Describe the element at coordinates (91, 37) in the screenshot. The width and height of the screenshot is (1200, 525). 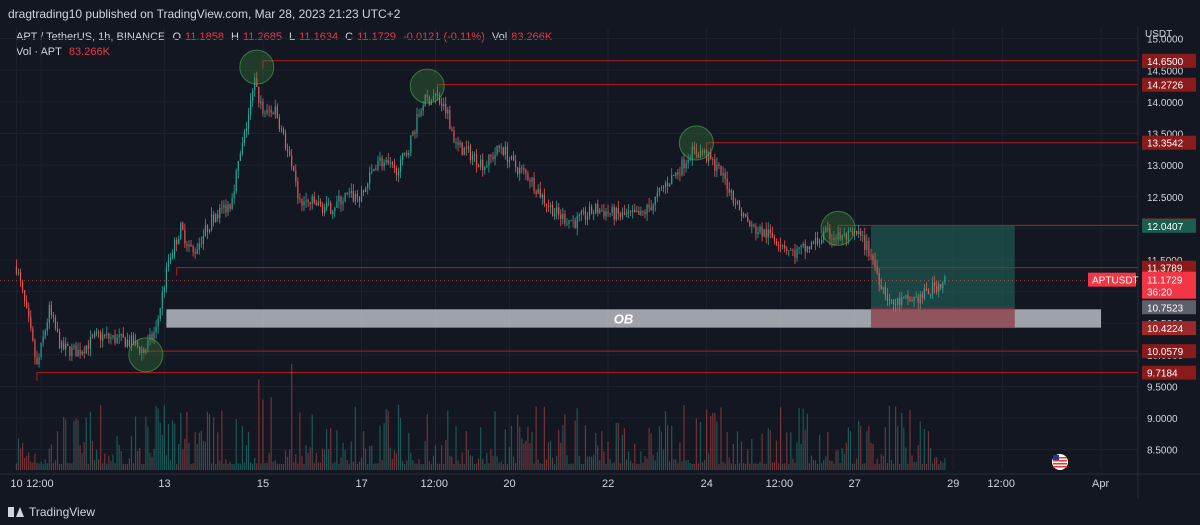
I see `symbol-title: APT / TetherUS, 1h, BINANCE` at that location.